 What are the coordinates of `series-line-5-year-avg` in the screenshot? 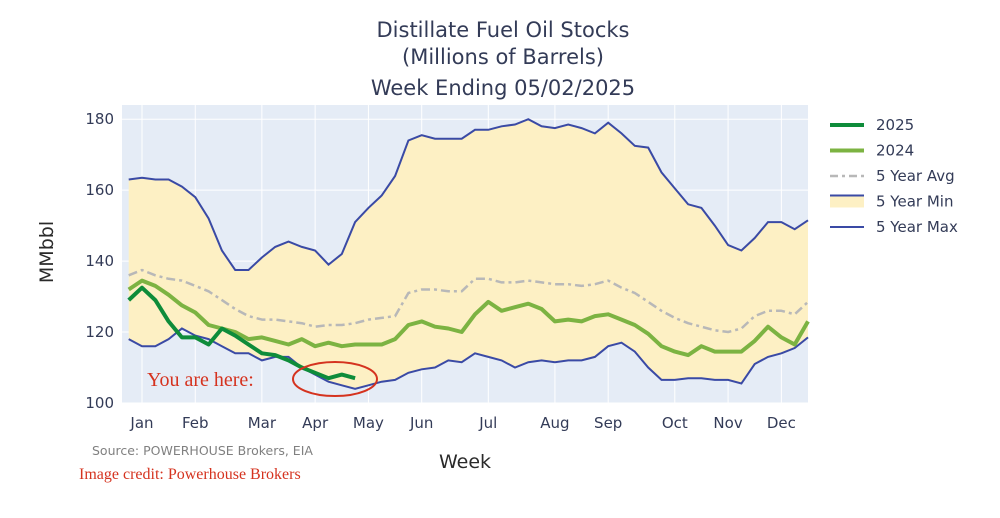 It's located at (468, 301).